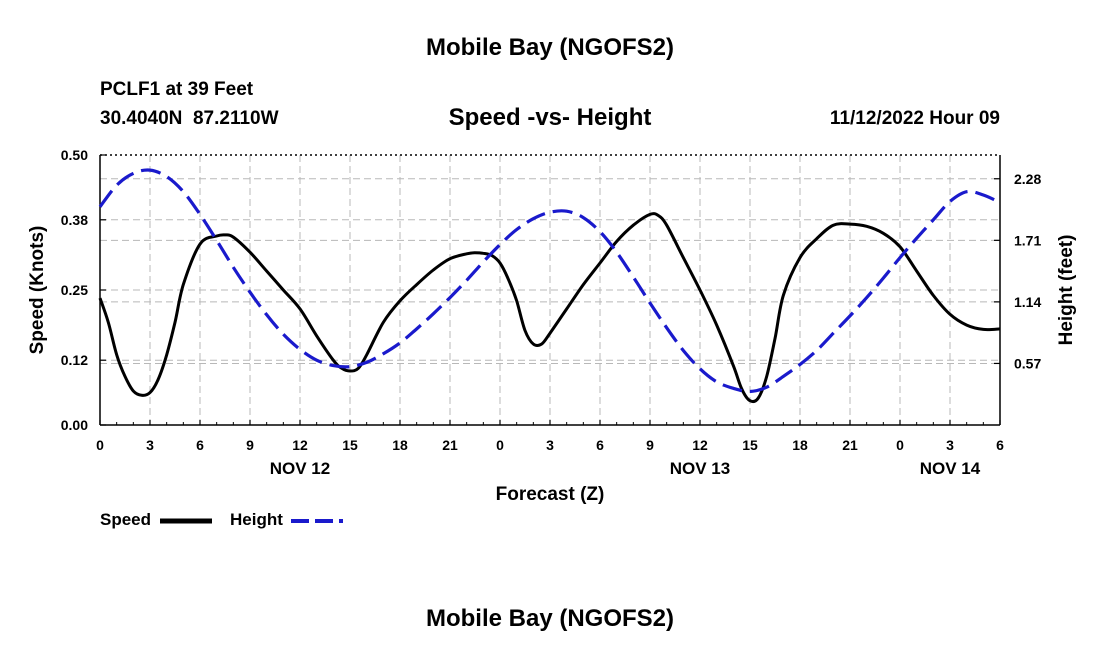  I want to click on y-tick-label: 0.38, so click(74, 220).